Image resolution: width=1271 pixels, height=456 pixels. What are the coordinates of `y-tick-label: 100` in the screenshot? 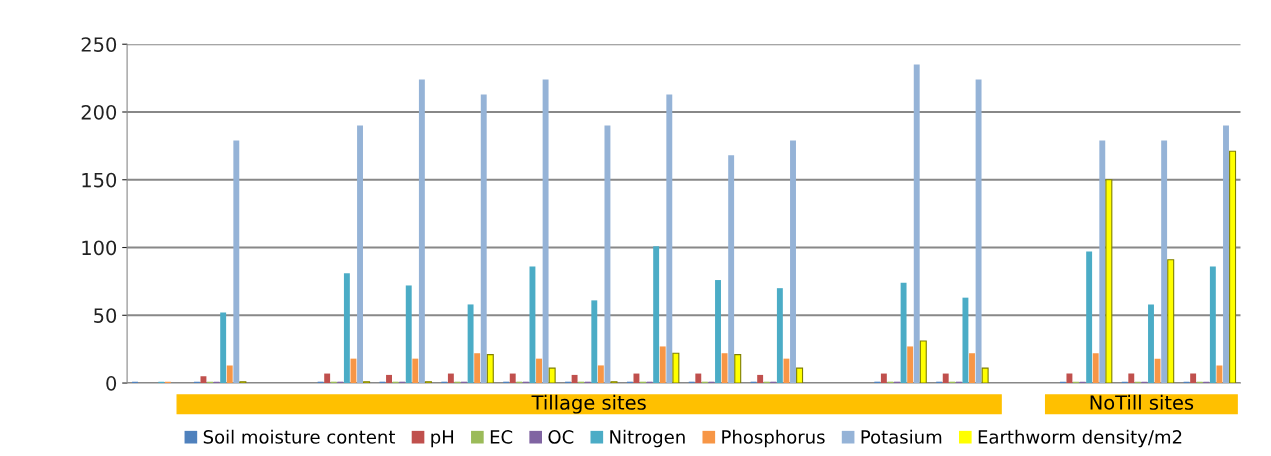 It's located at (99, 248).